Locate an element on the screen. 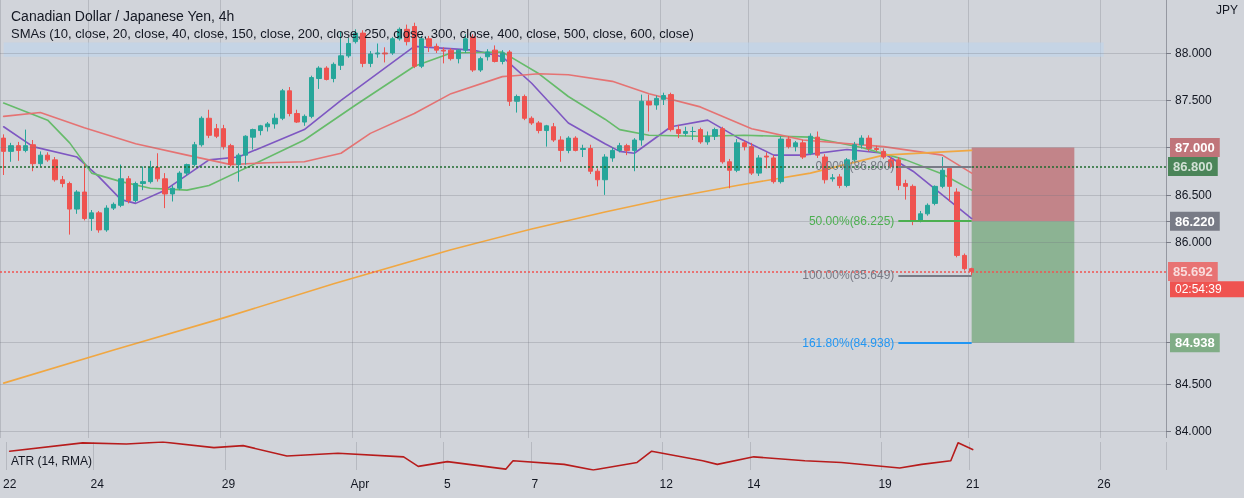 This screenshot has width=1244, height=498. y-axis-title: JPY is located at coordinates (1227, 10).